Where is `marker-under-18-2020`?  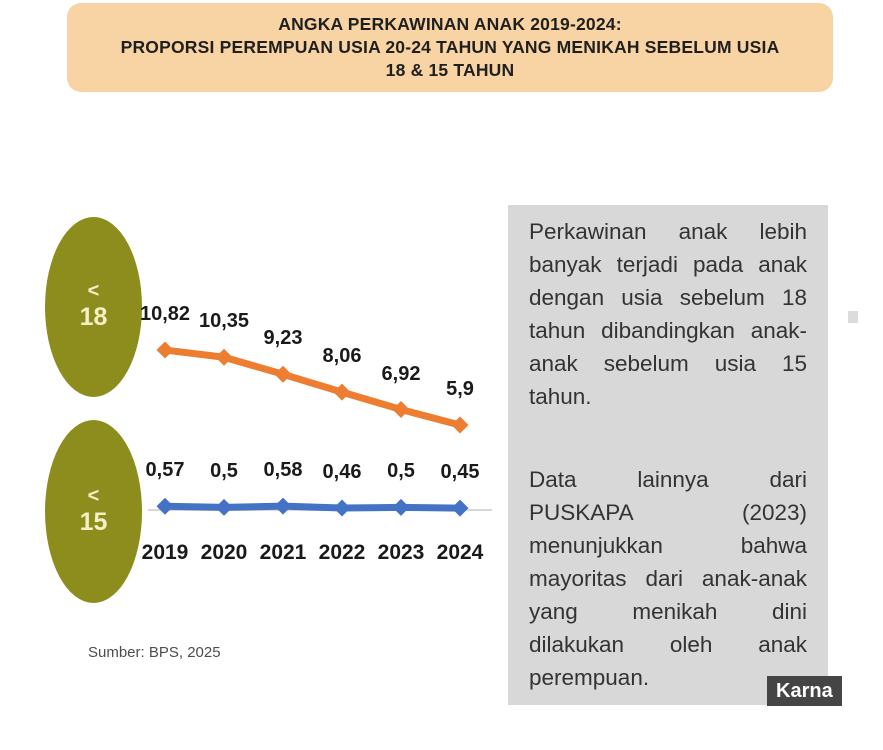
marker-under-18-2020 is located at coordinates (224, 357).